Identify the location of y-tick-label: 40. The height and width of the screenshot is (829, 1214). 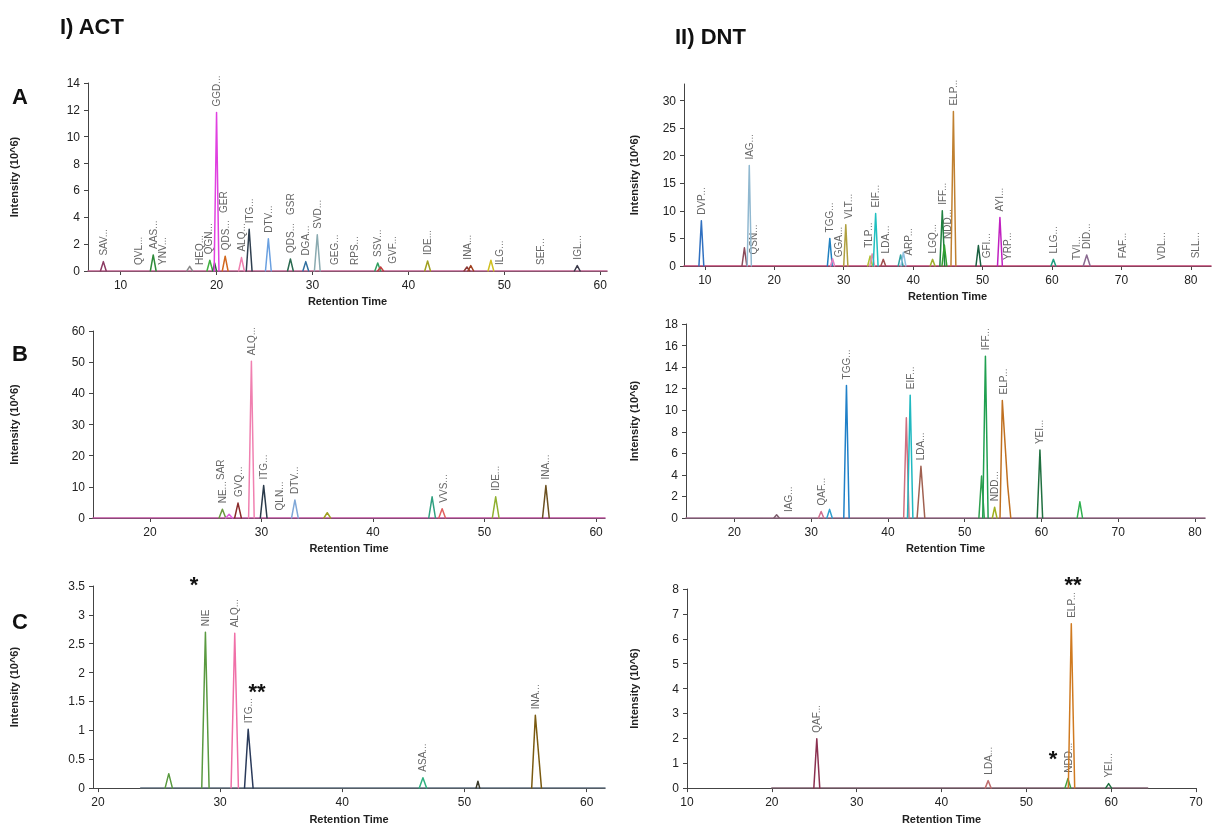
(78, 393).